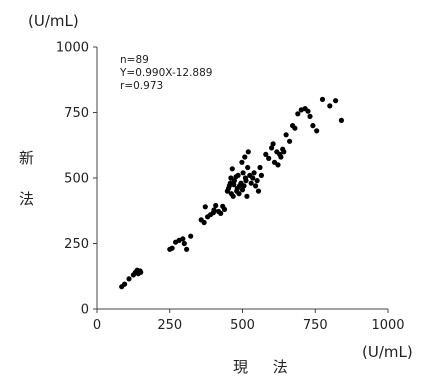  What do you see at coordinates (242, 325) in the screenshot?
I see `x-tick-label: 500` at bounding box center [242, 325].